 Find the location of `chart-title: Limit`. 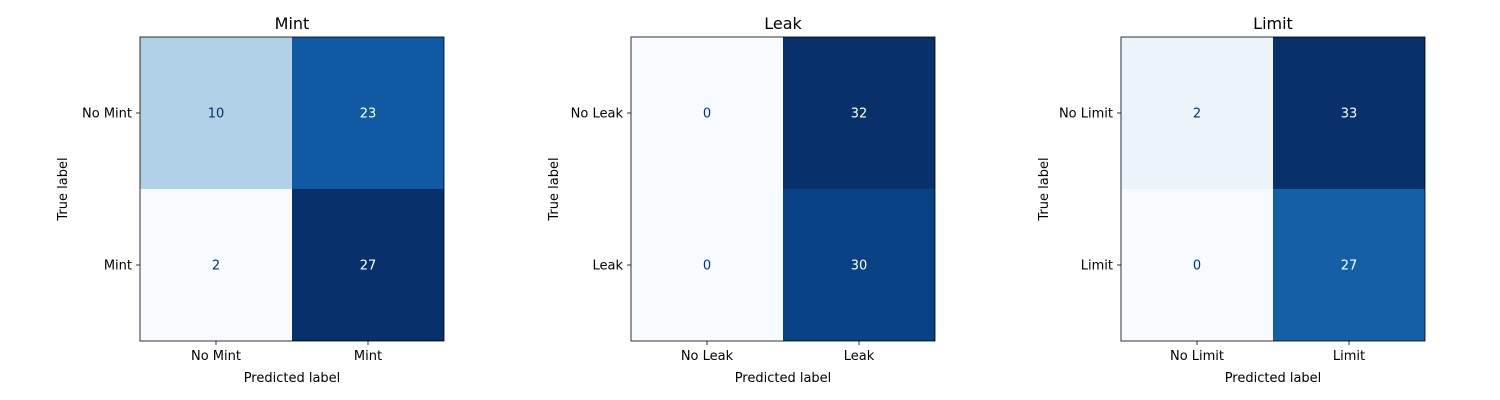

chart-title: Limit is located at coordinates (1273, 23).